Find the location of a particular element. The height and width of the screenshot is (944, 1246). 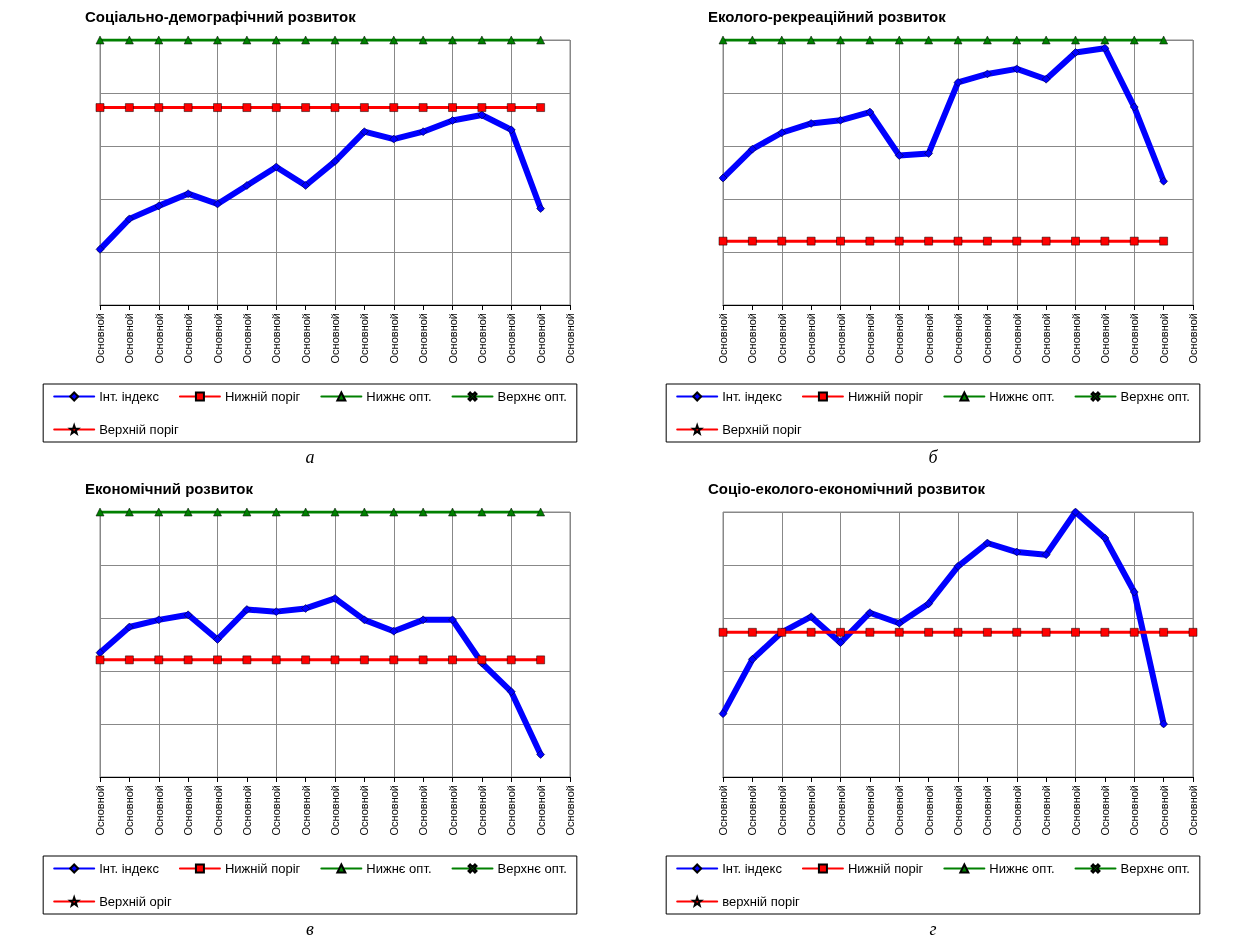

legend-label: Нижнє опт. is located at coordinates (1022, 868).